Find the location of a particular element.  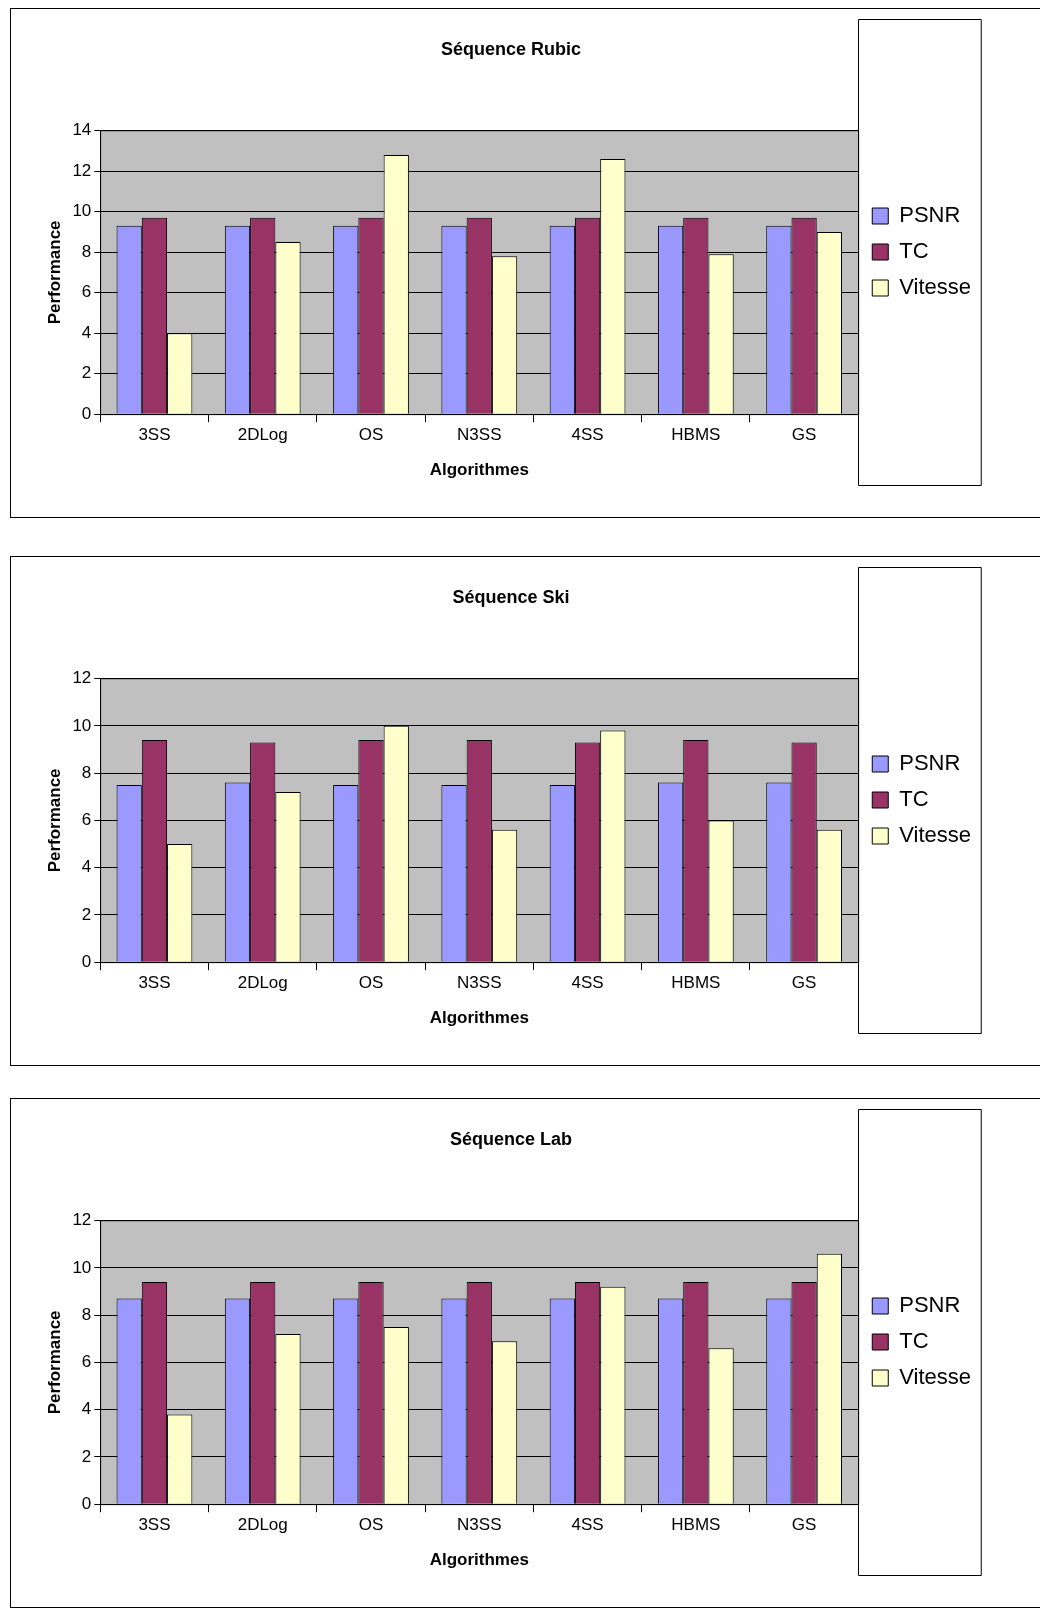

chart-title: Séquence Ski is located at coordinates (511, 596).